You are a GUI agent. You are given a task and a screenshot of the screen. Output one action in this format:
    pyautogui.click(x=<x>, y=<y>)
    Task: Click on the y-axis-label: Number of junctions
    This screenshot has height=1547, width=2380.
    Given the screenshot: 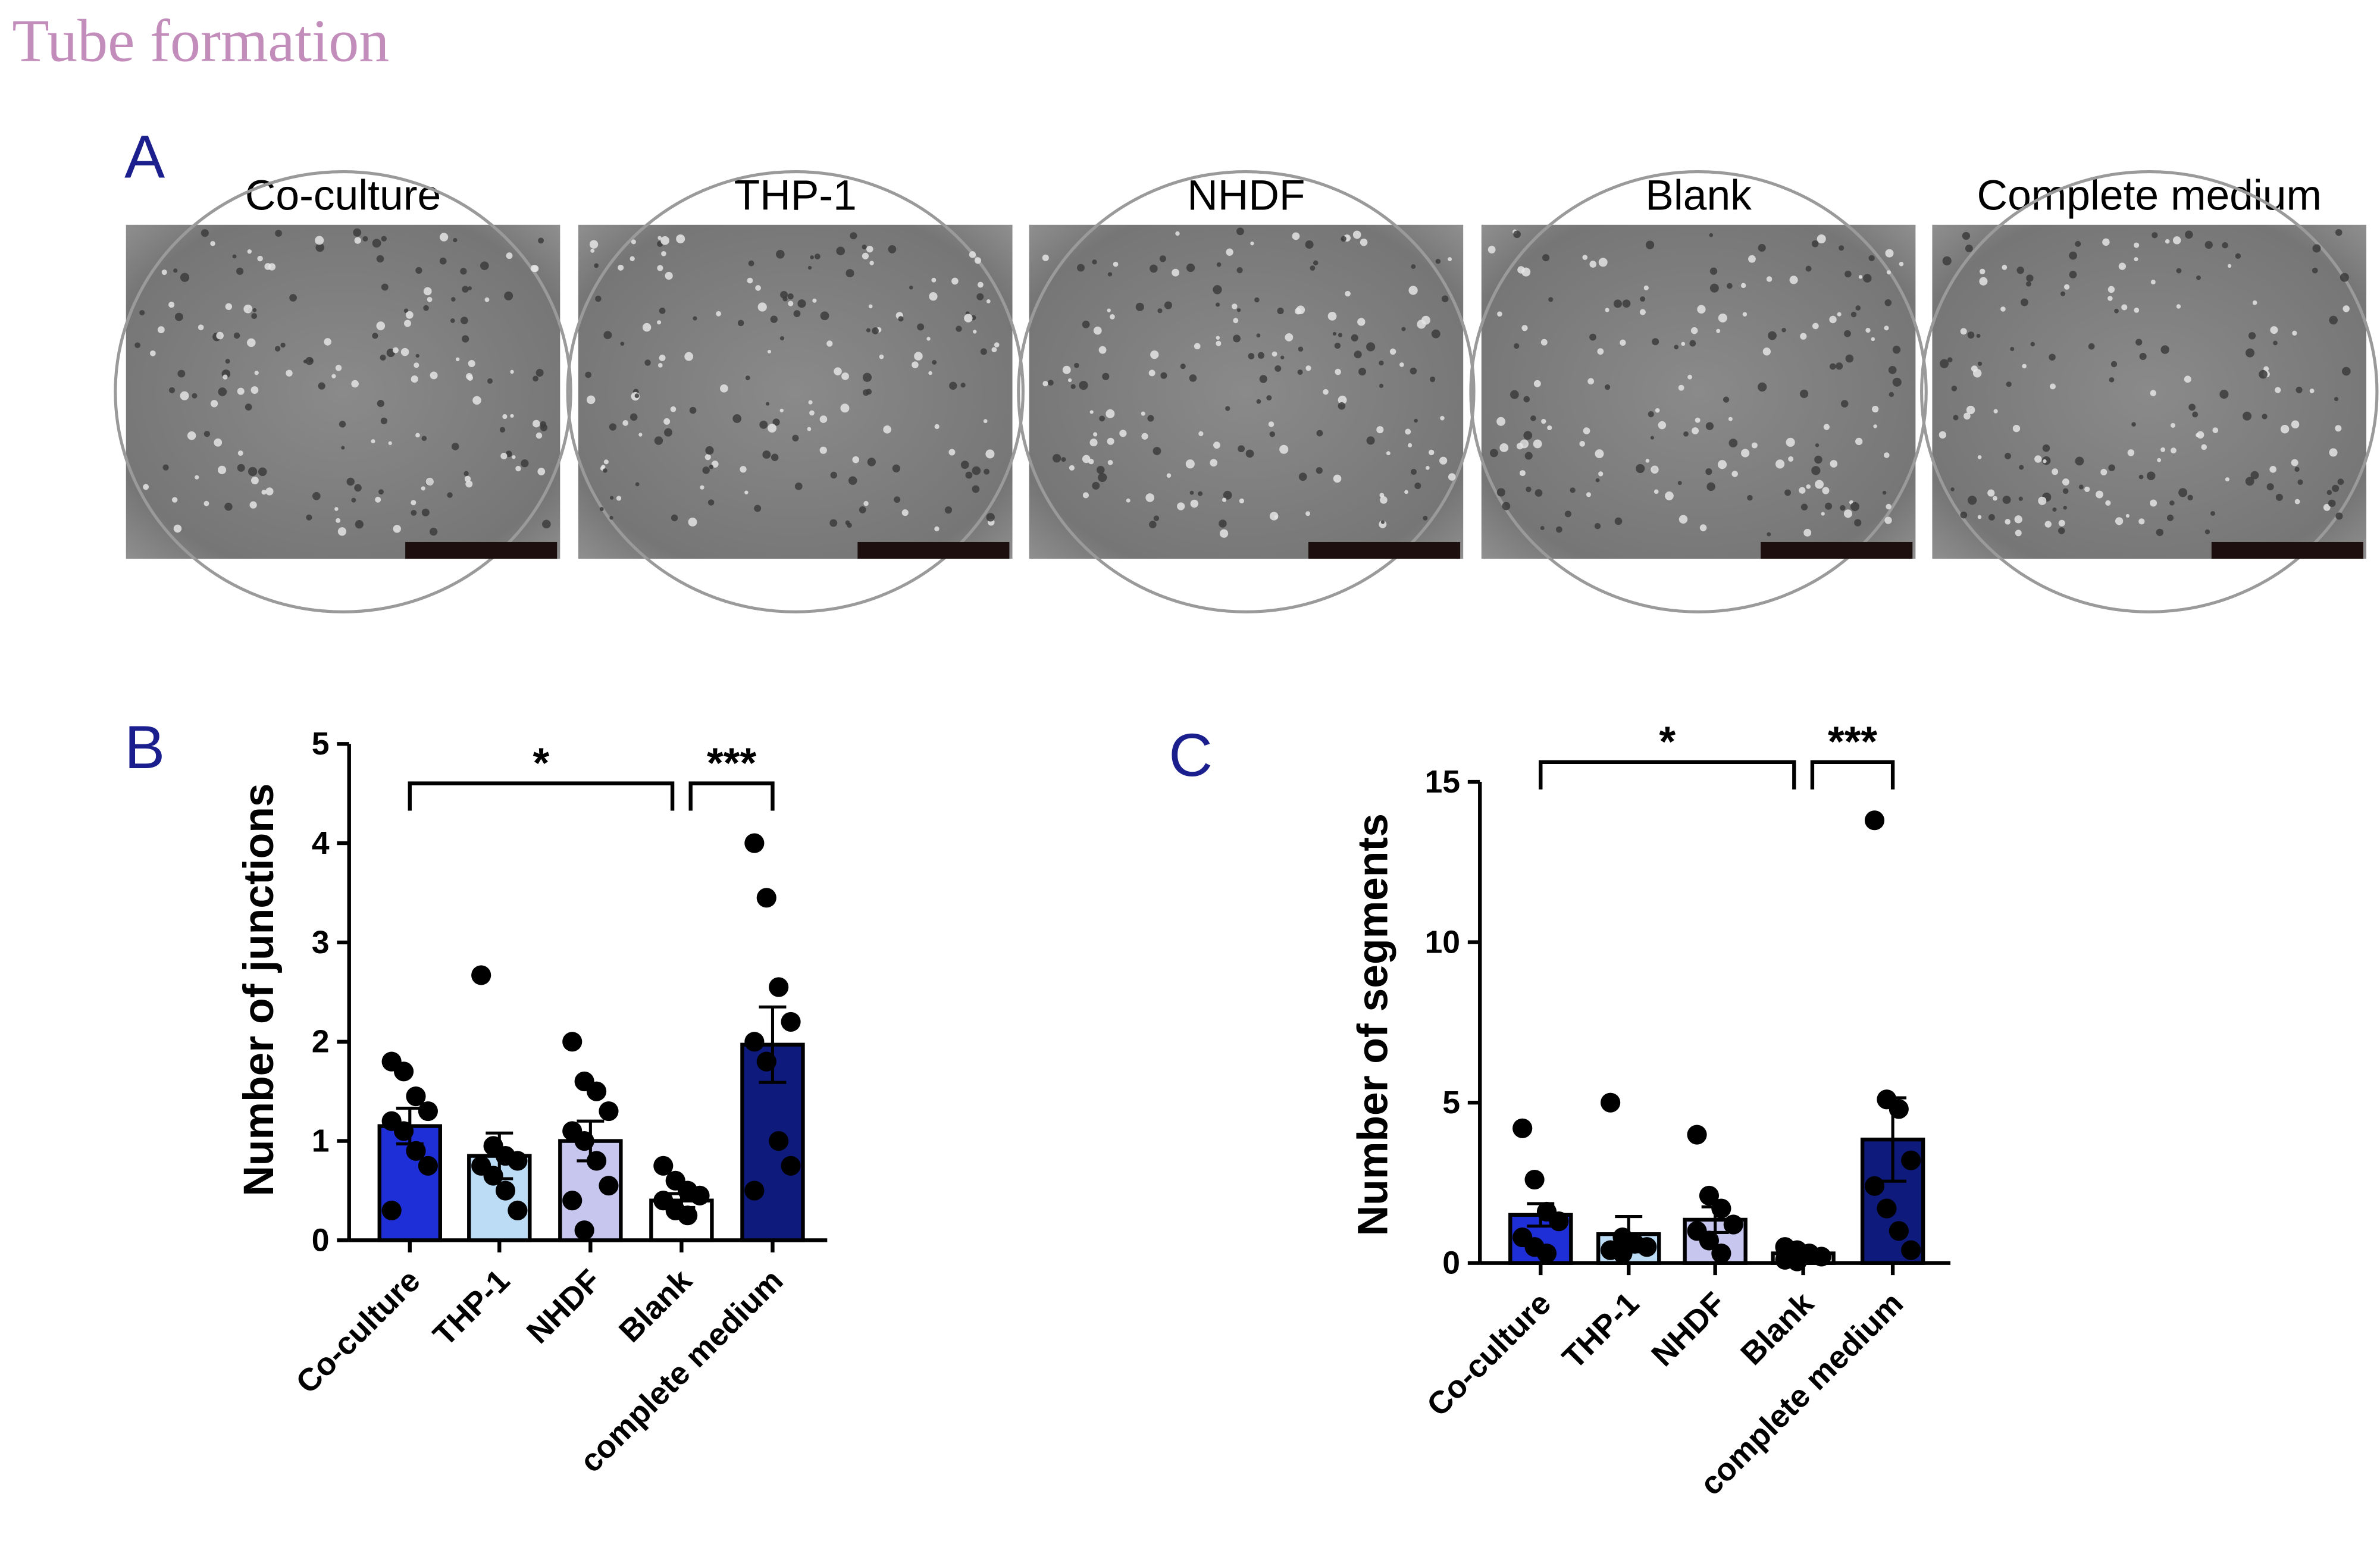 What is the action you would take?
    pyautogui.click(x=259, y=989)
    